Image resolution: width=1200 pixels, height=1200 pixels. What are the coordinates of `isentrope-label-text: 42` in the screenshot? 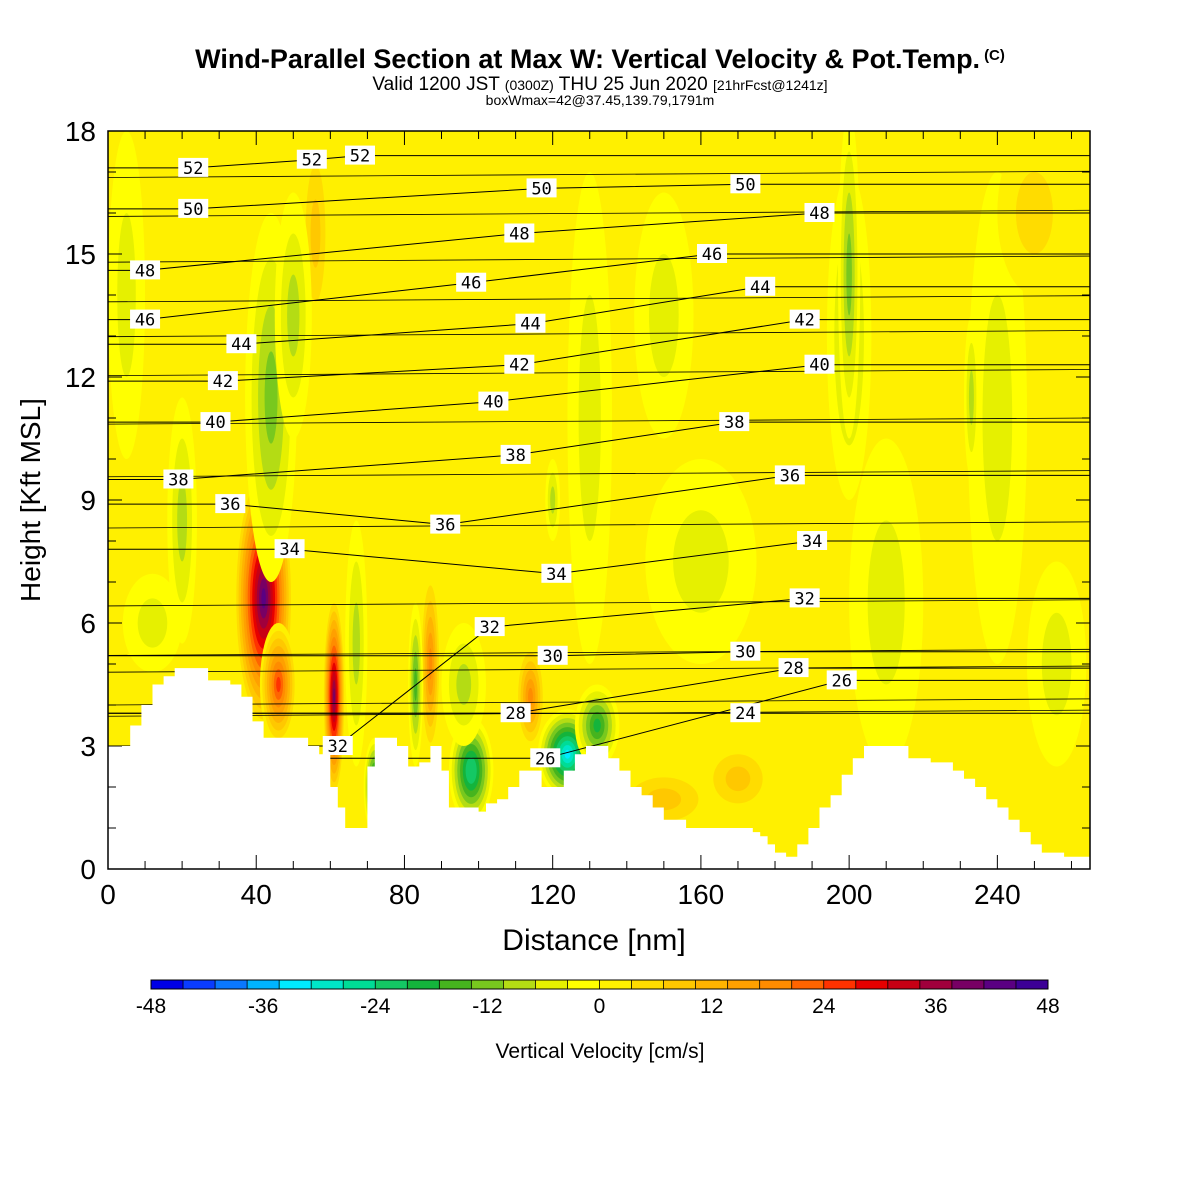 It's located at (804, 321).